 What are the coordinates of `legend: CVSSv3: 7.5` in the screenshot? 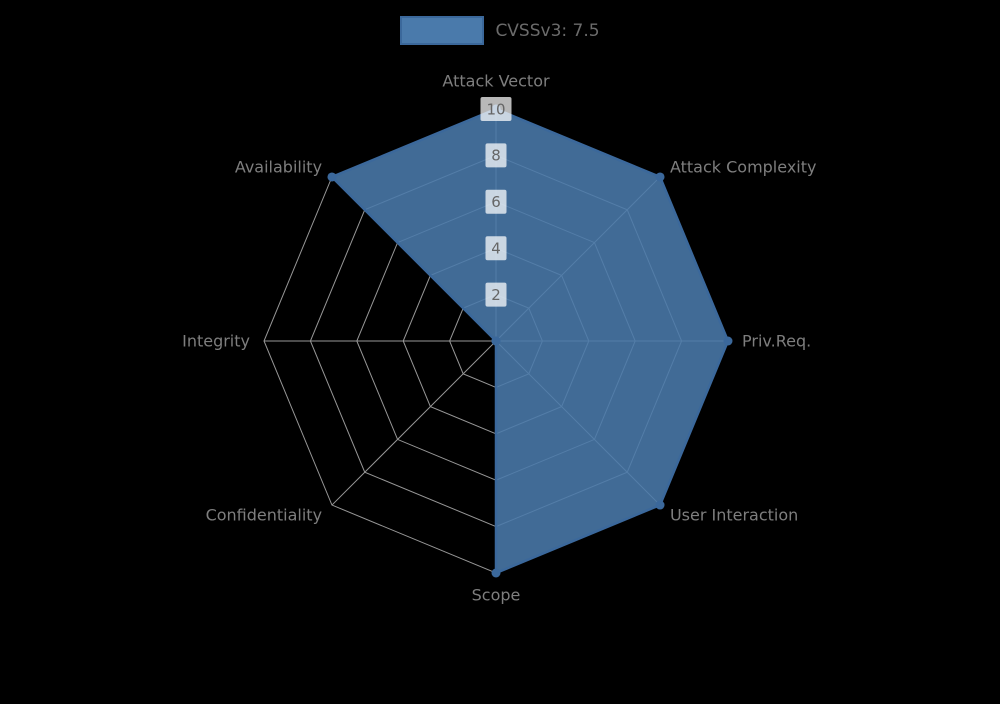 It's located at (500, 30).